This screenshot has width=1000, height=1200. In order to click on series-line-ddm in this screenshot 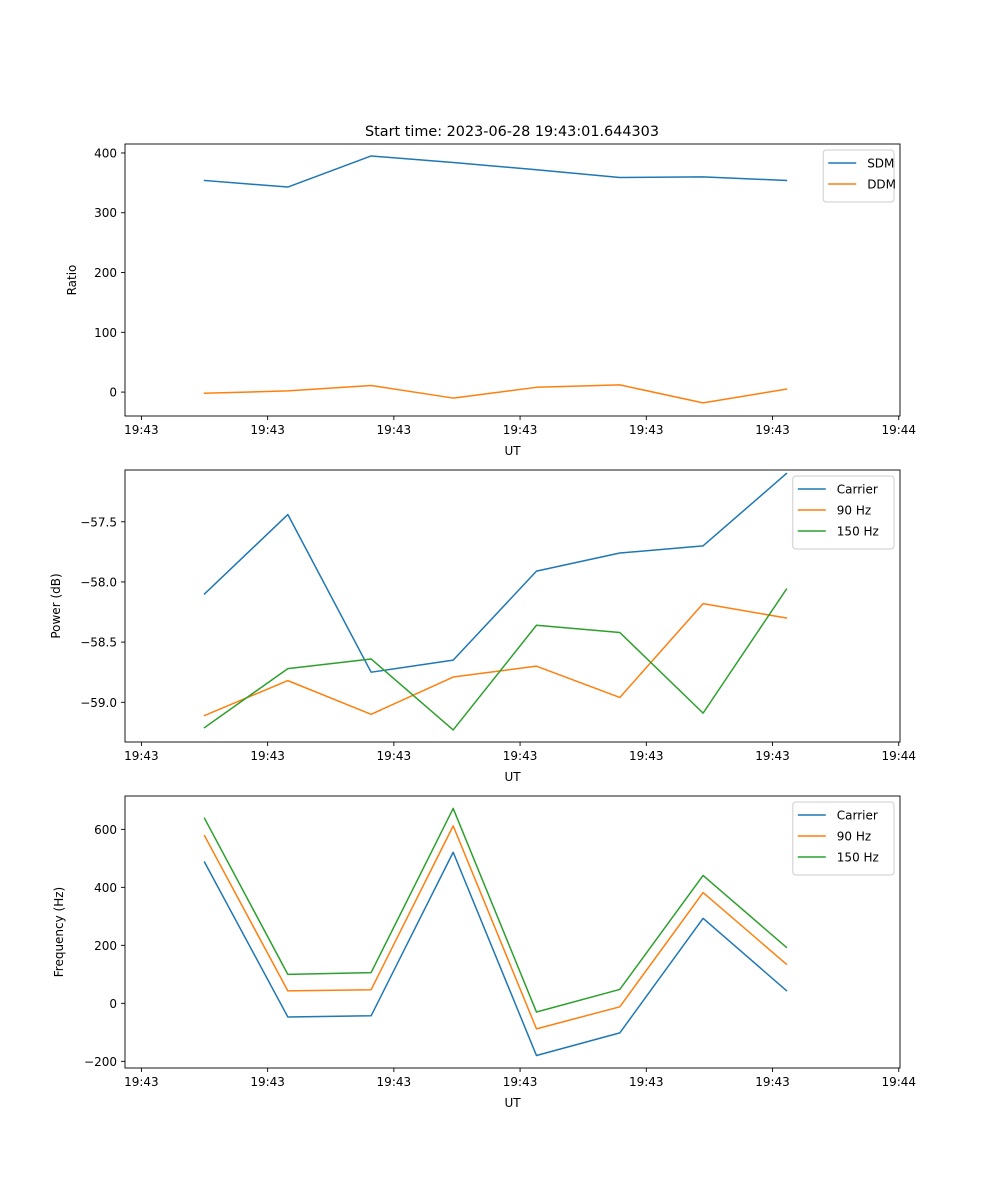, I will do `click(495, 394)`.